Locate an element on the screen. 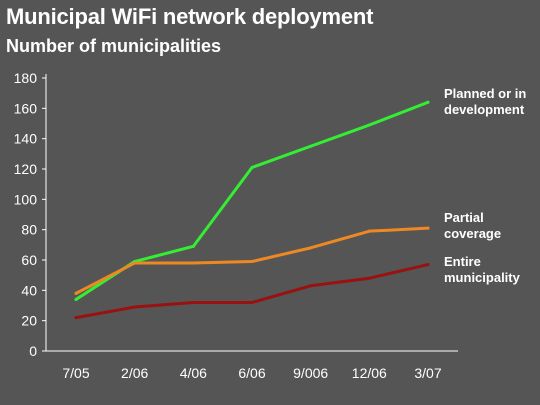  x-tick-label: 2/06 is located at coordinates (134, 373).